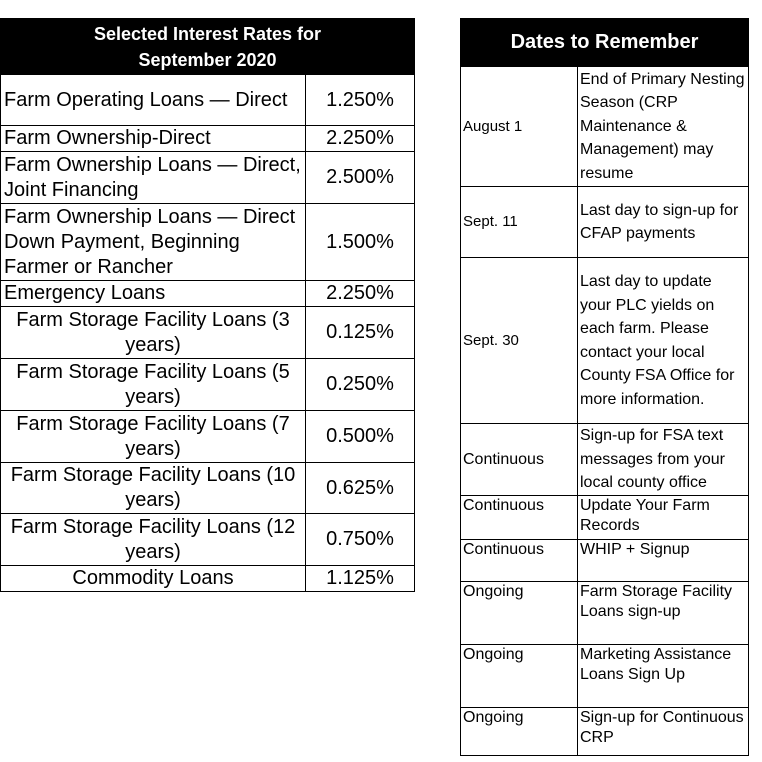 The image size is (762, 762). I want to click on event-date: Sept. 30, so click(519, 340).